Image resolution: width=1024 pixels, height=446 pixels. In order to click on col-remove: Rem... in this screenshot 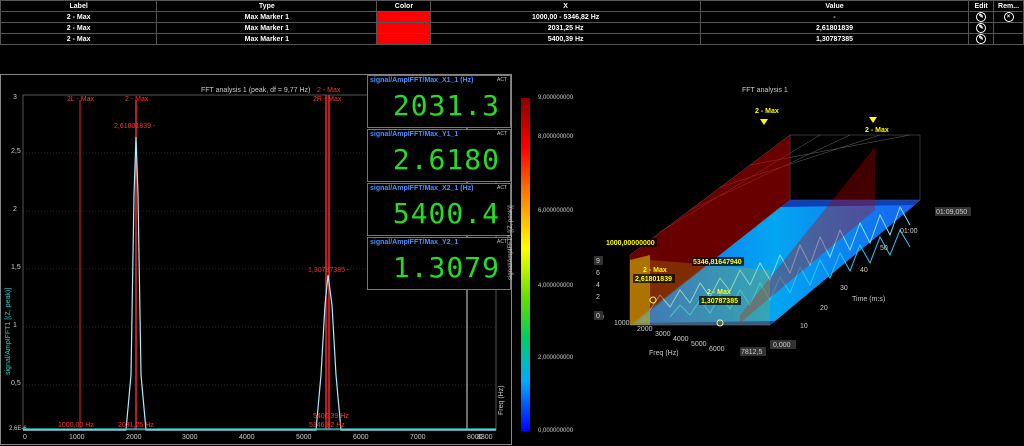, I will do `click(1008, 6)`.